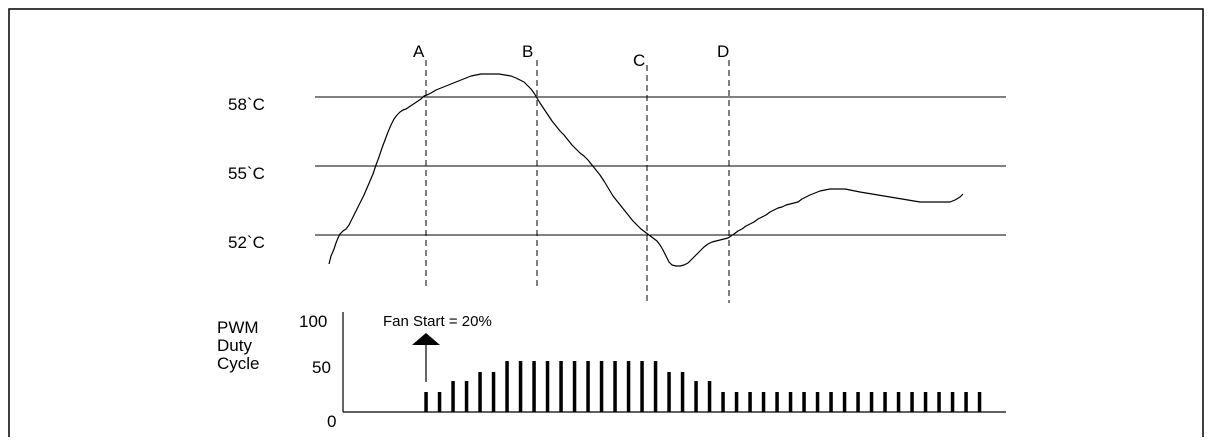 The image size is (1212, 442). I want to click on pwm-title-line-2: Duty, so click(234, 345).